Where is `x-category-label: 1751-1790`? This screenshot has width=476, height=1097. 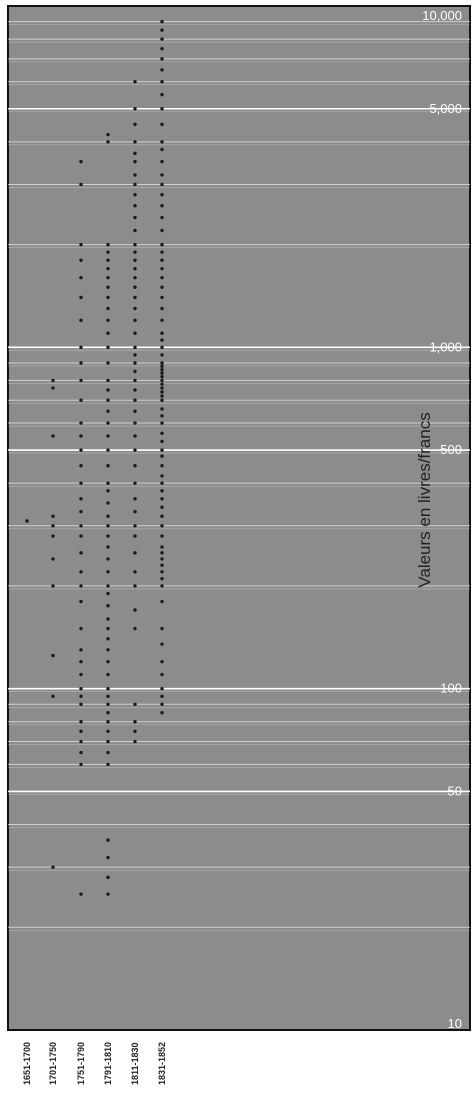 x-category-label: 1751-1790 is located at coordinates (81, 1063).